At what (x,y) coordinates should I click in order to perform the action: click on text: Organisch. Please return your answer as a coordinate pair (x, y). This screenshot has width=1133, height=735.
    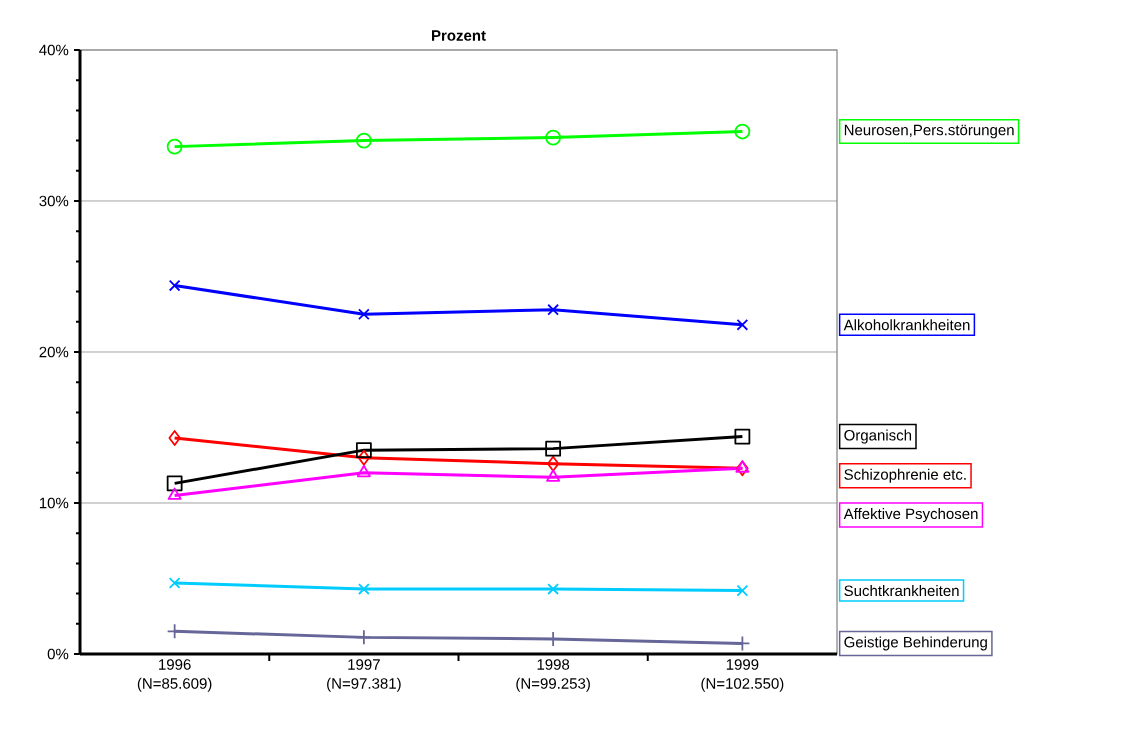
    Looking at the image, I should click on (878, 436).